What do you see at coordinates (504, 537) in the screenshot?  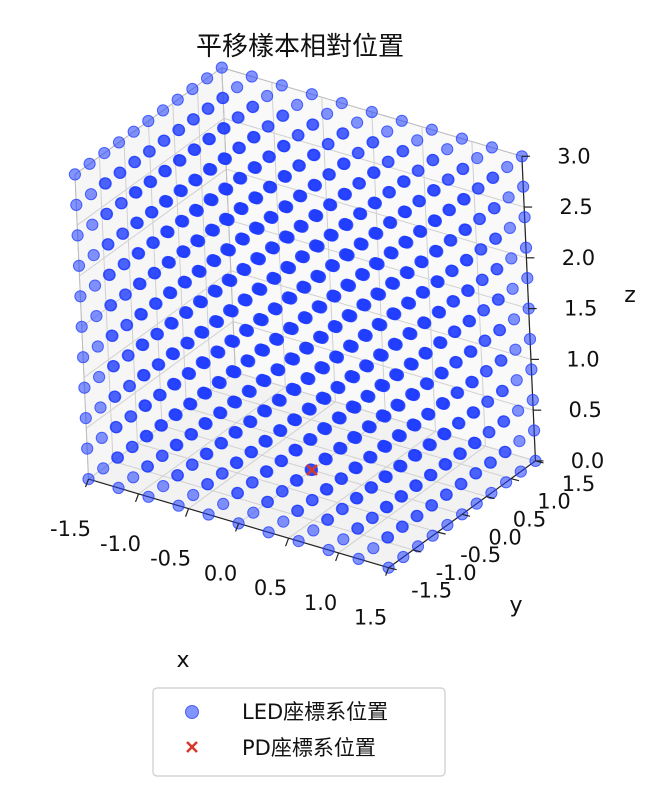 I see `y-tick-label: 0.0` at bounding box center [504, 537].